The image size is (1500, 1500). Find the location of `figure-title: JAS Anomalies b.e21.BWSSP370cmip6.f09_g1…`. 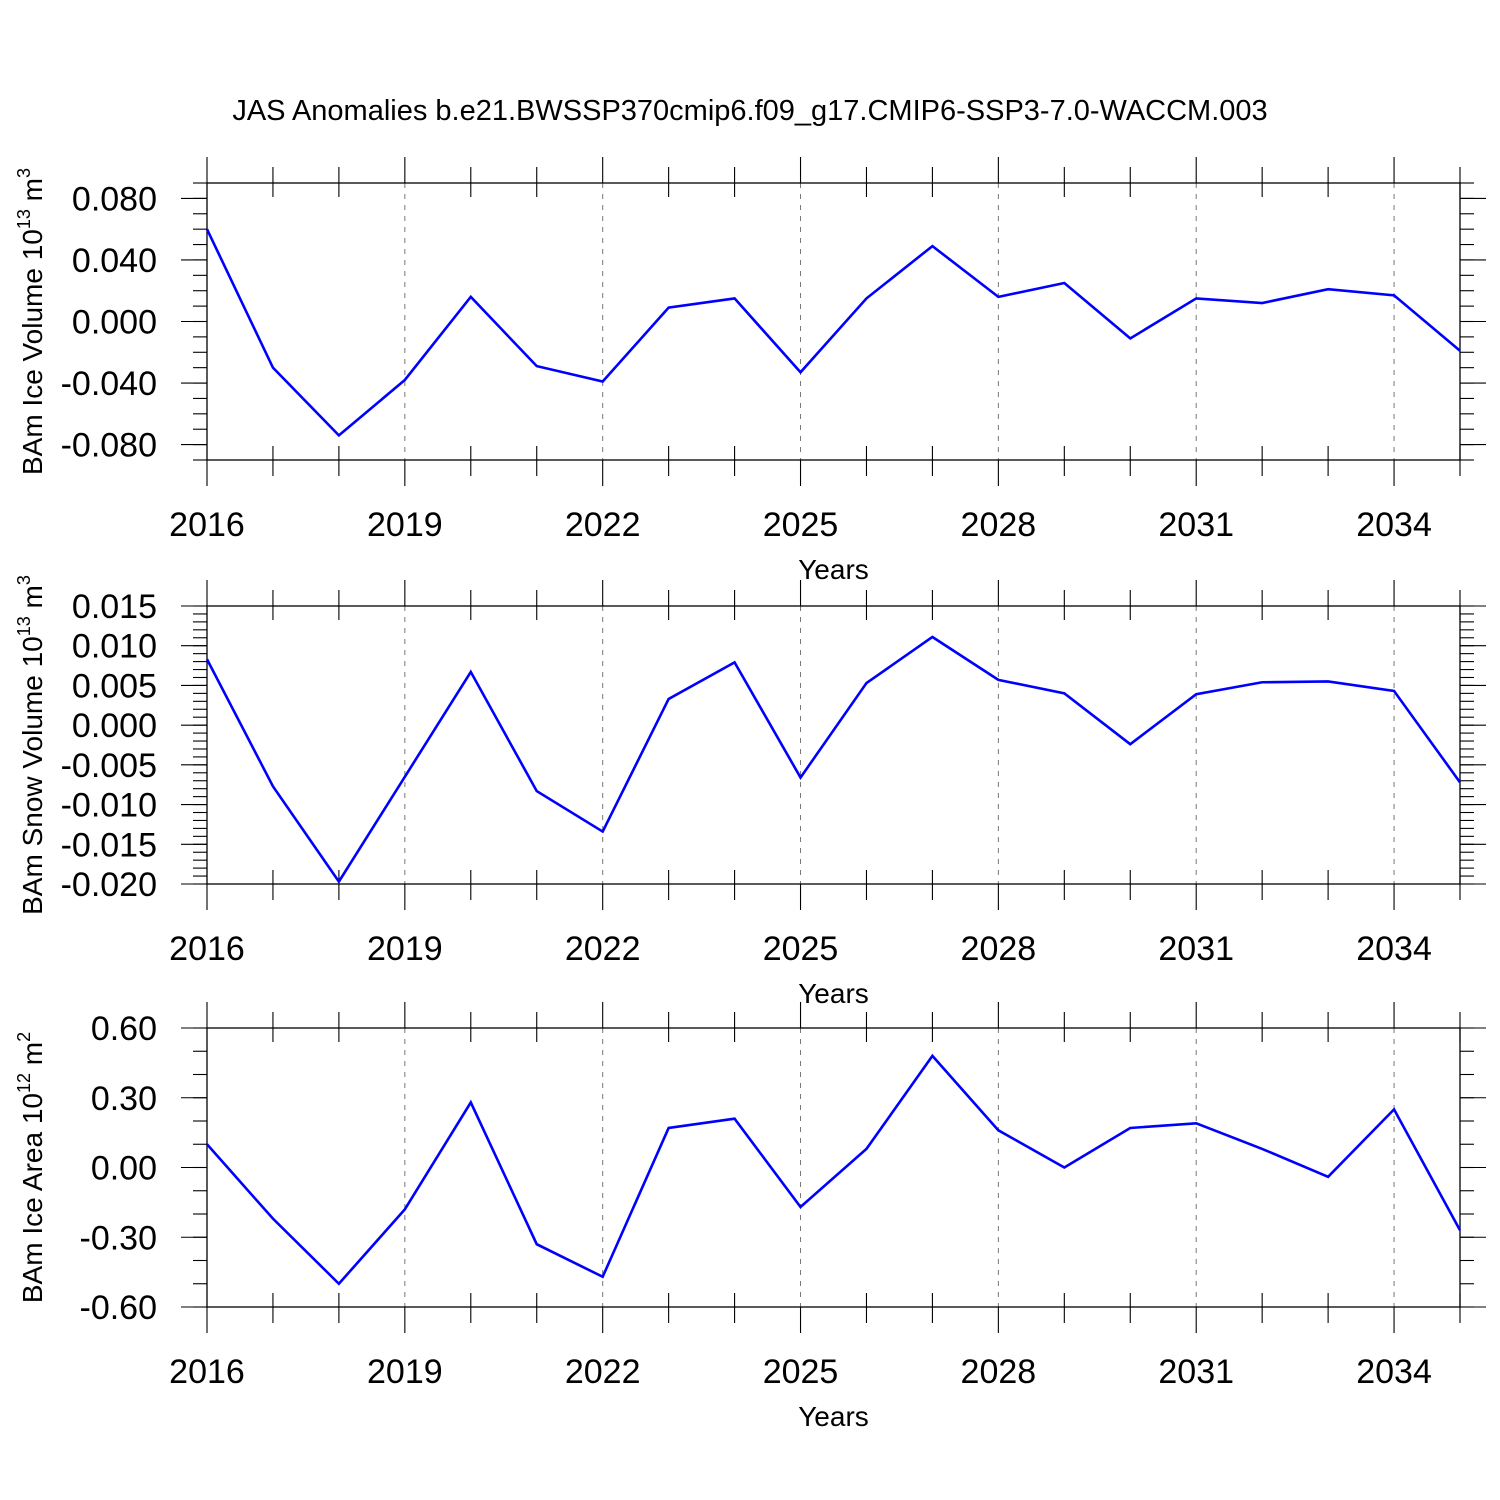

figure-title: JAS Anomalies b.e21.BWSSP370cmip6.f09_g1… is located at coordinates (749, 111).